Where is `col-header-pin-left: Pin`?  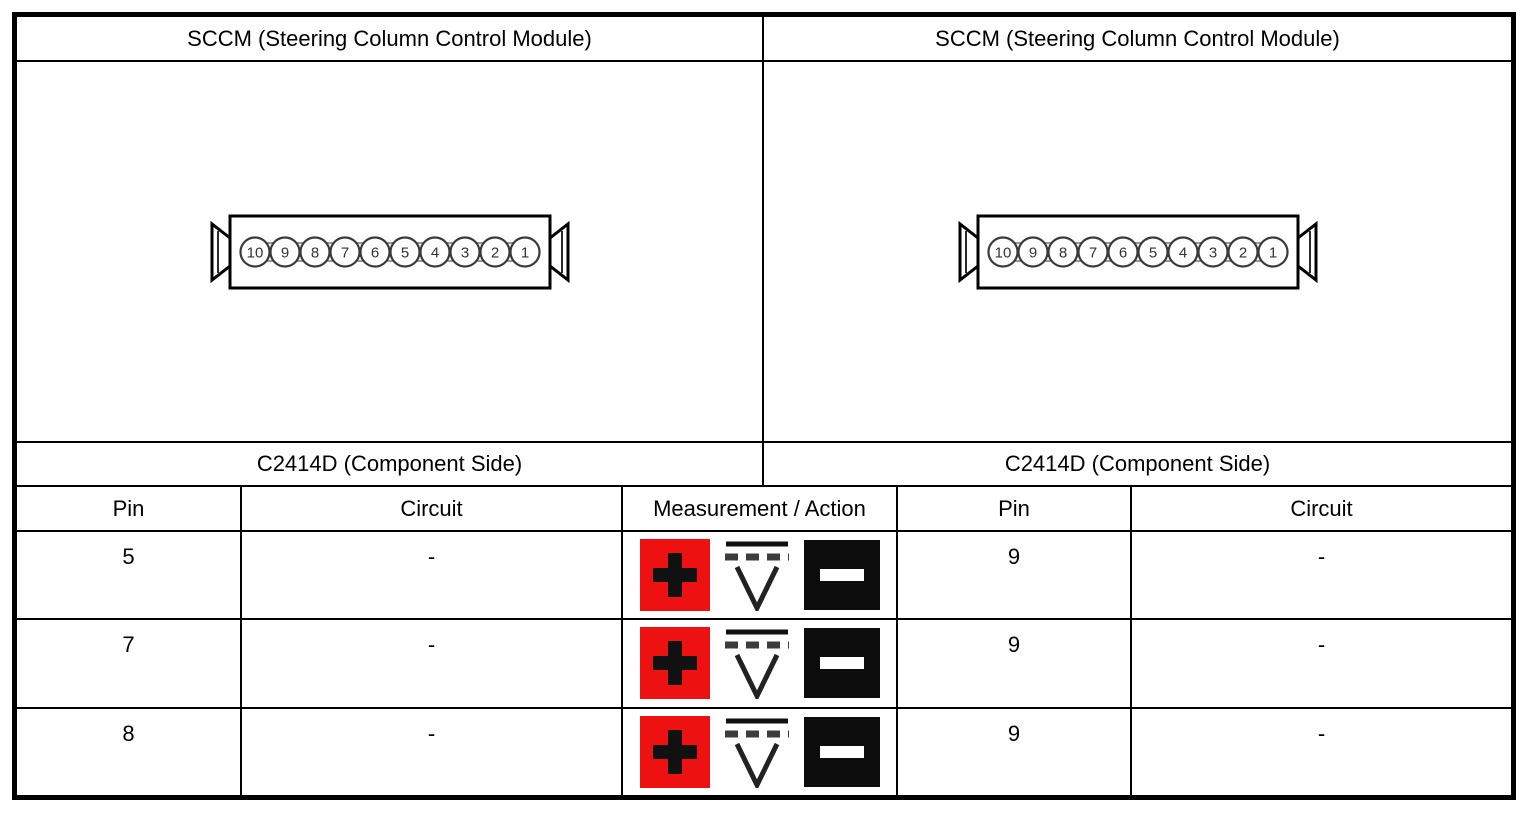 col-header-pin-left: Pin is located at coordinates (129, 508).